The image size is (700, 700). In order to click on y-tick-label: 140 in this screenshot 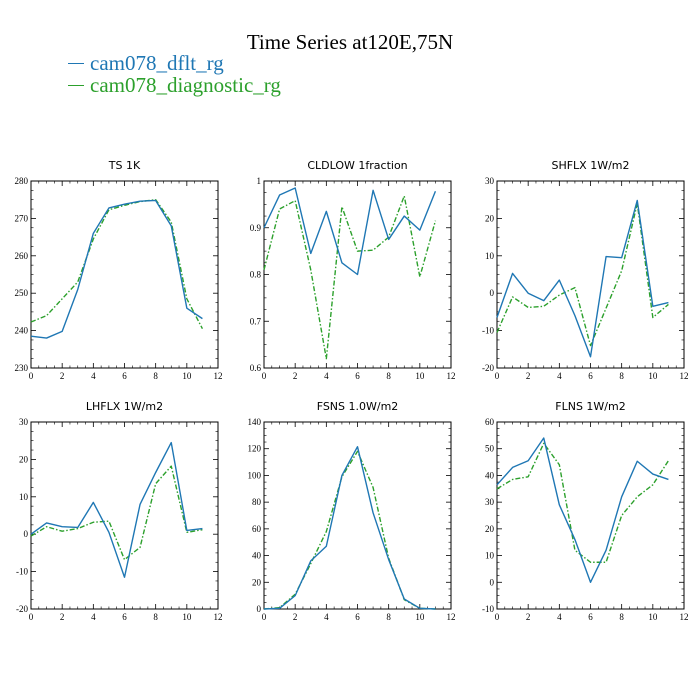, I will do `click(255, 422)`.